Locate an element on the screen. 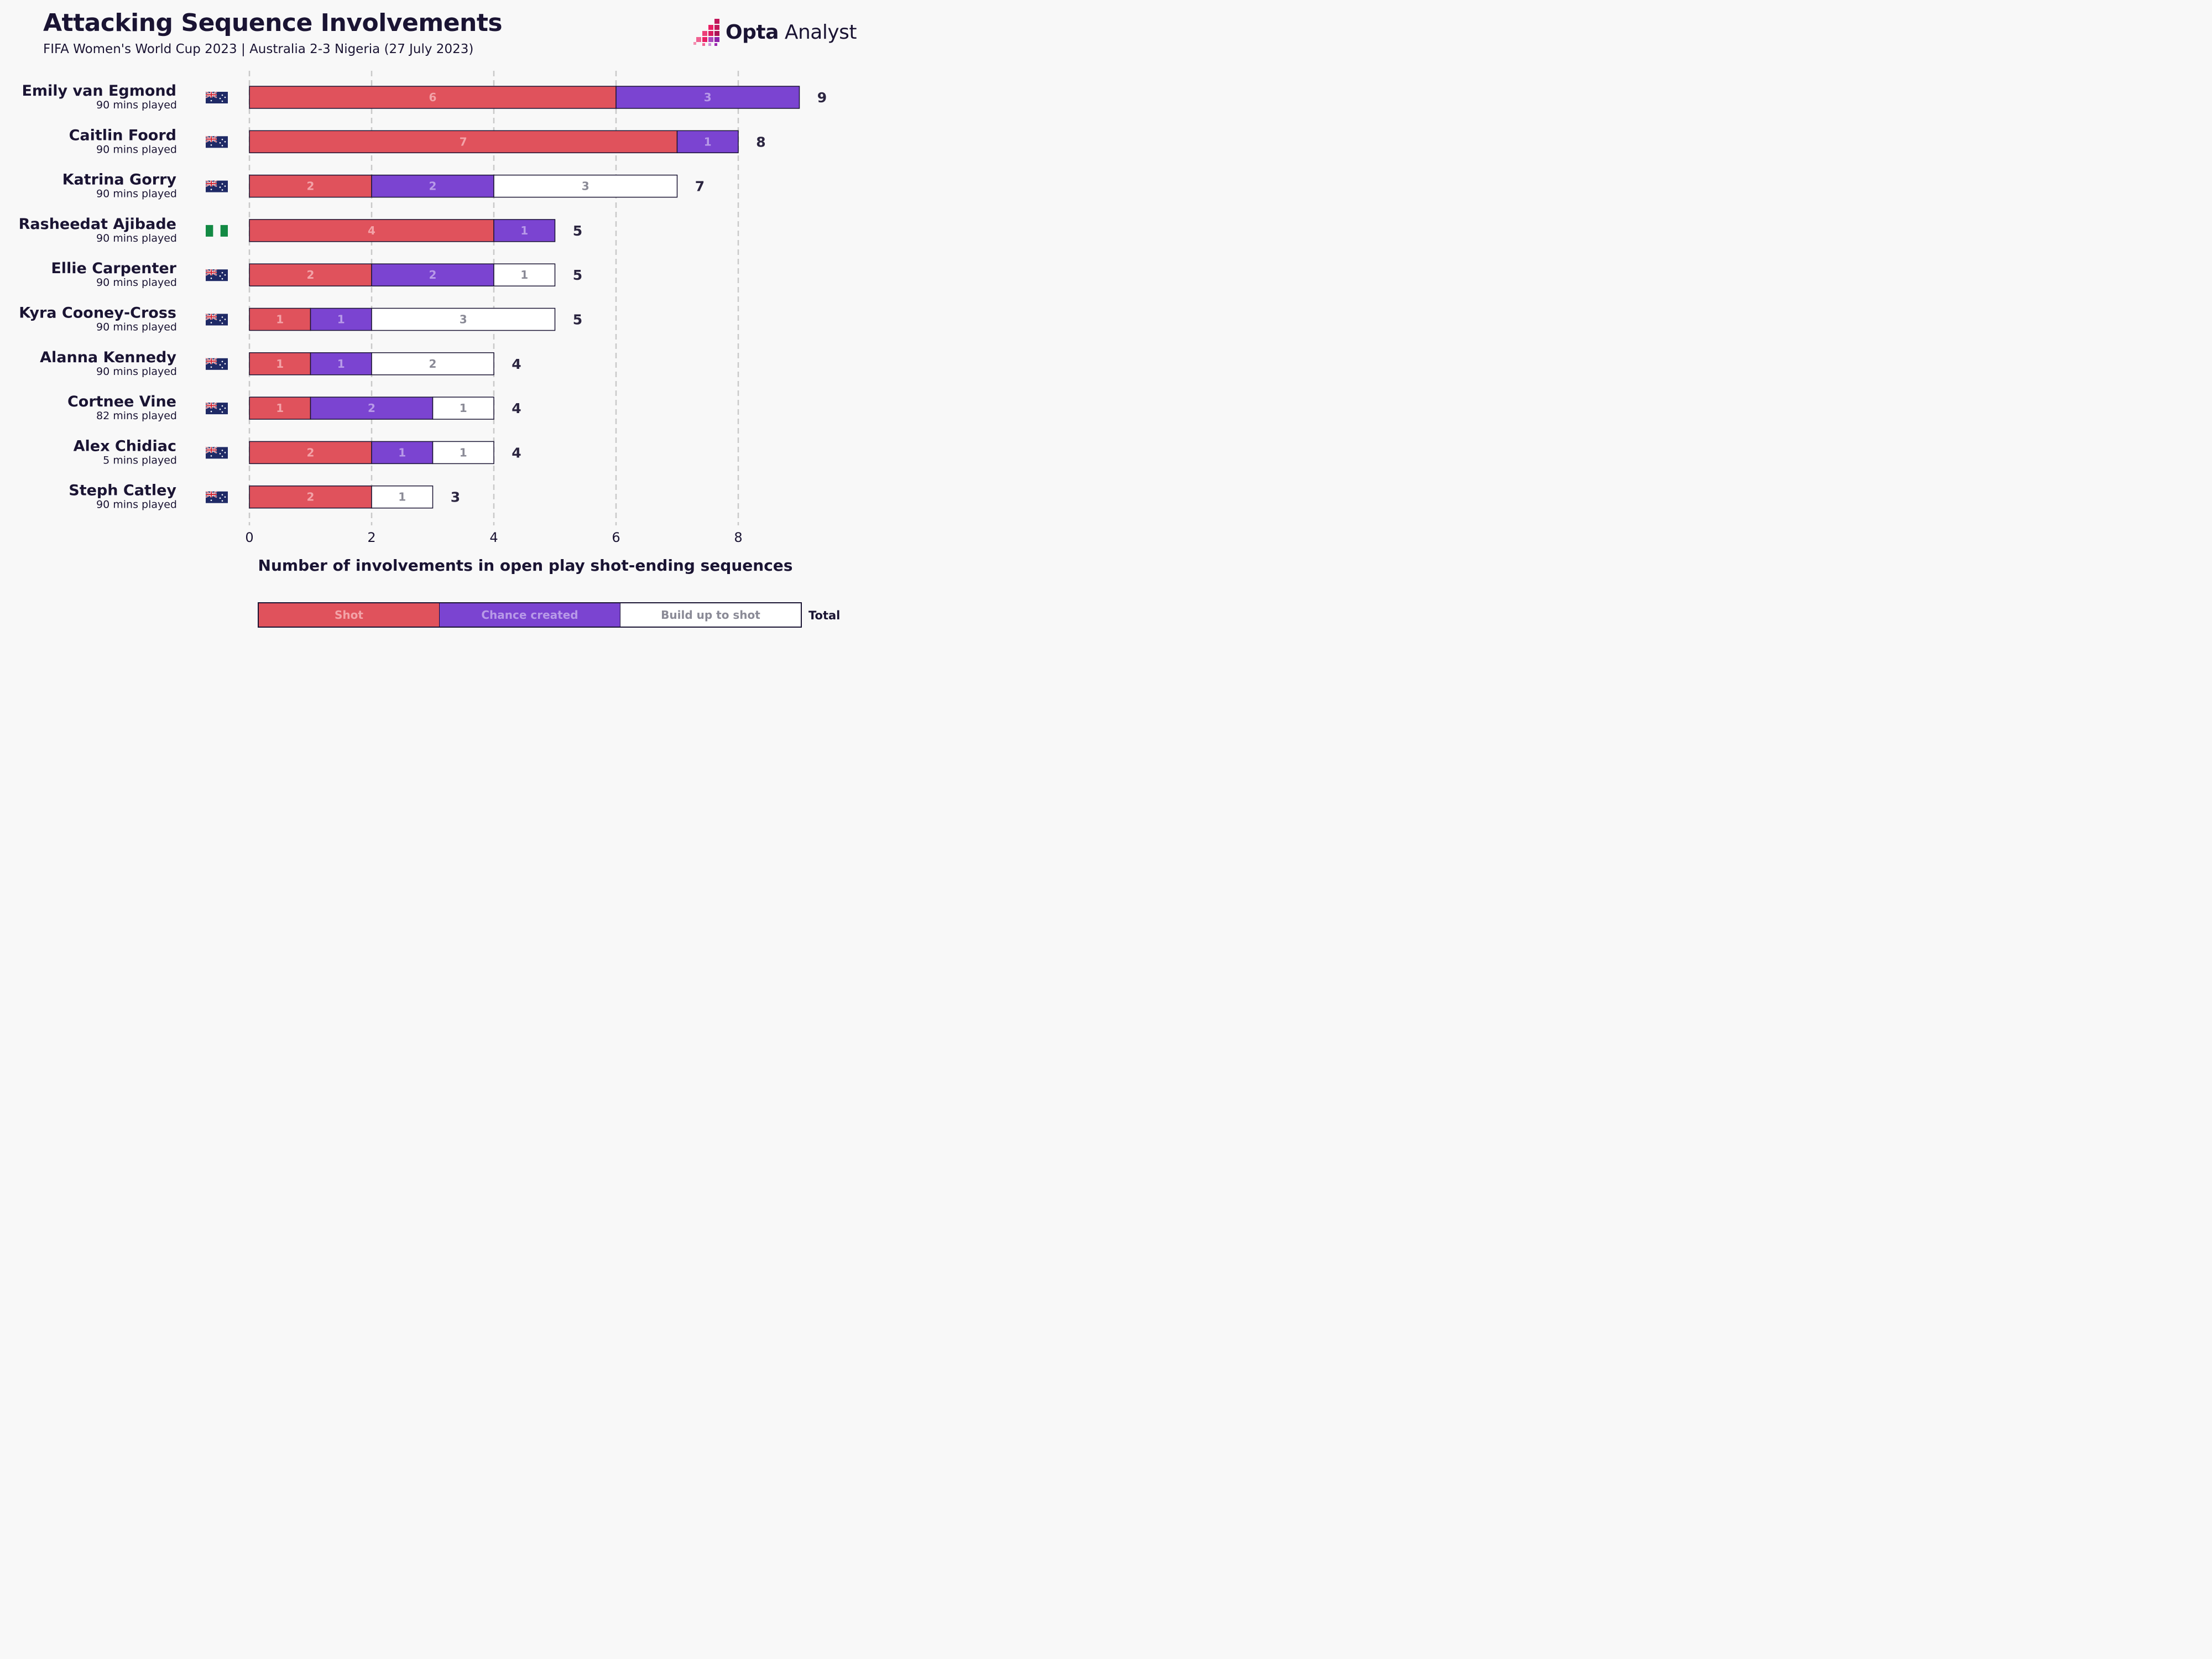  logo-bold-text: Opta is located at coordinates (752, 32).